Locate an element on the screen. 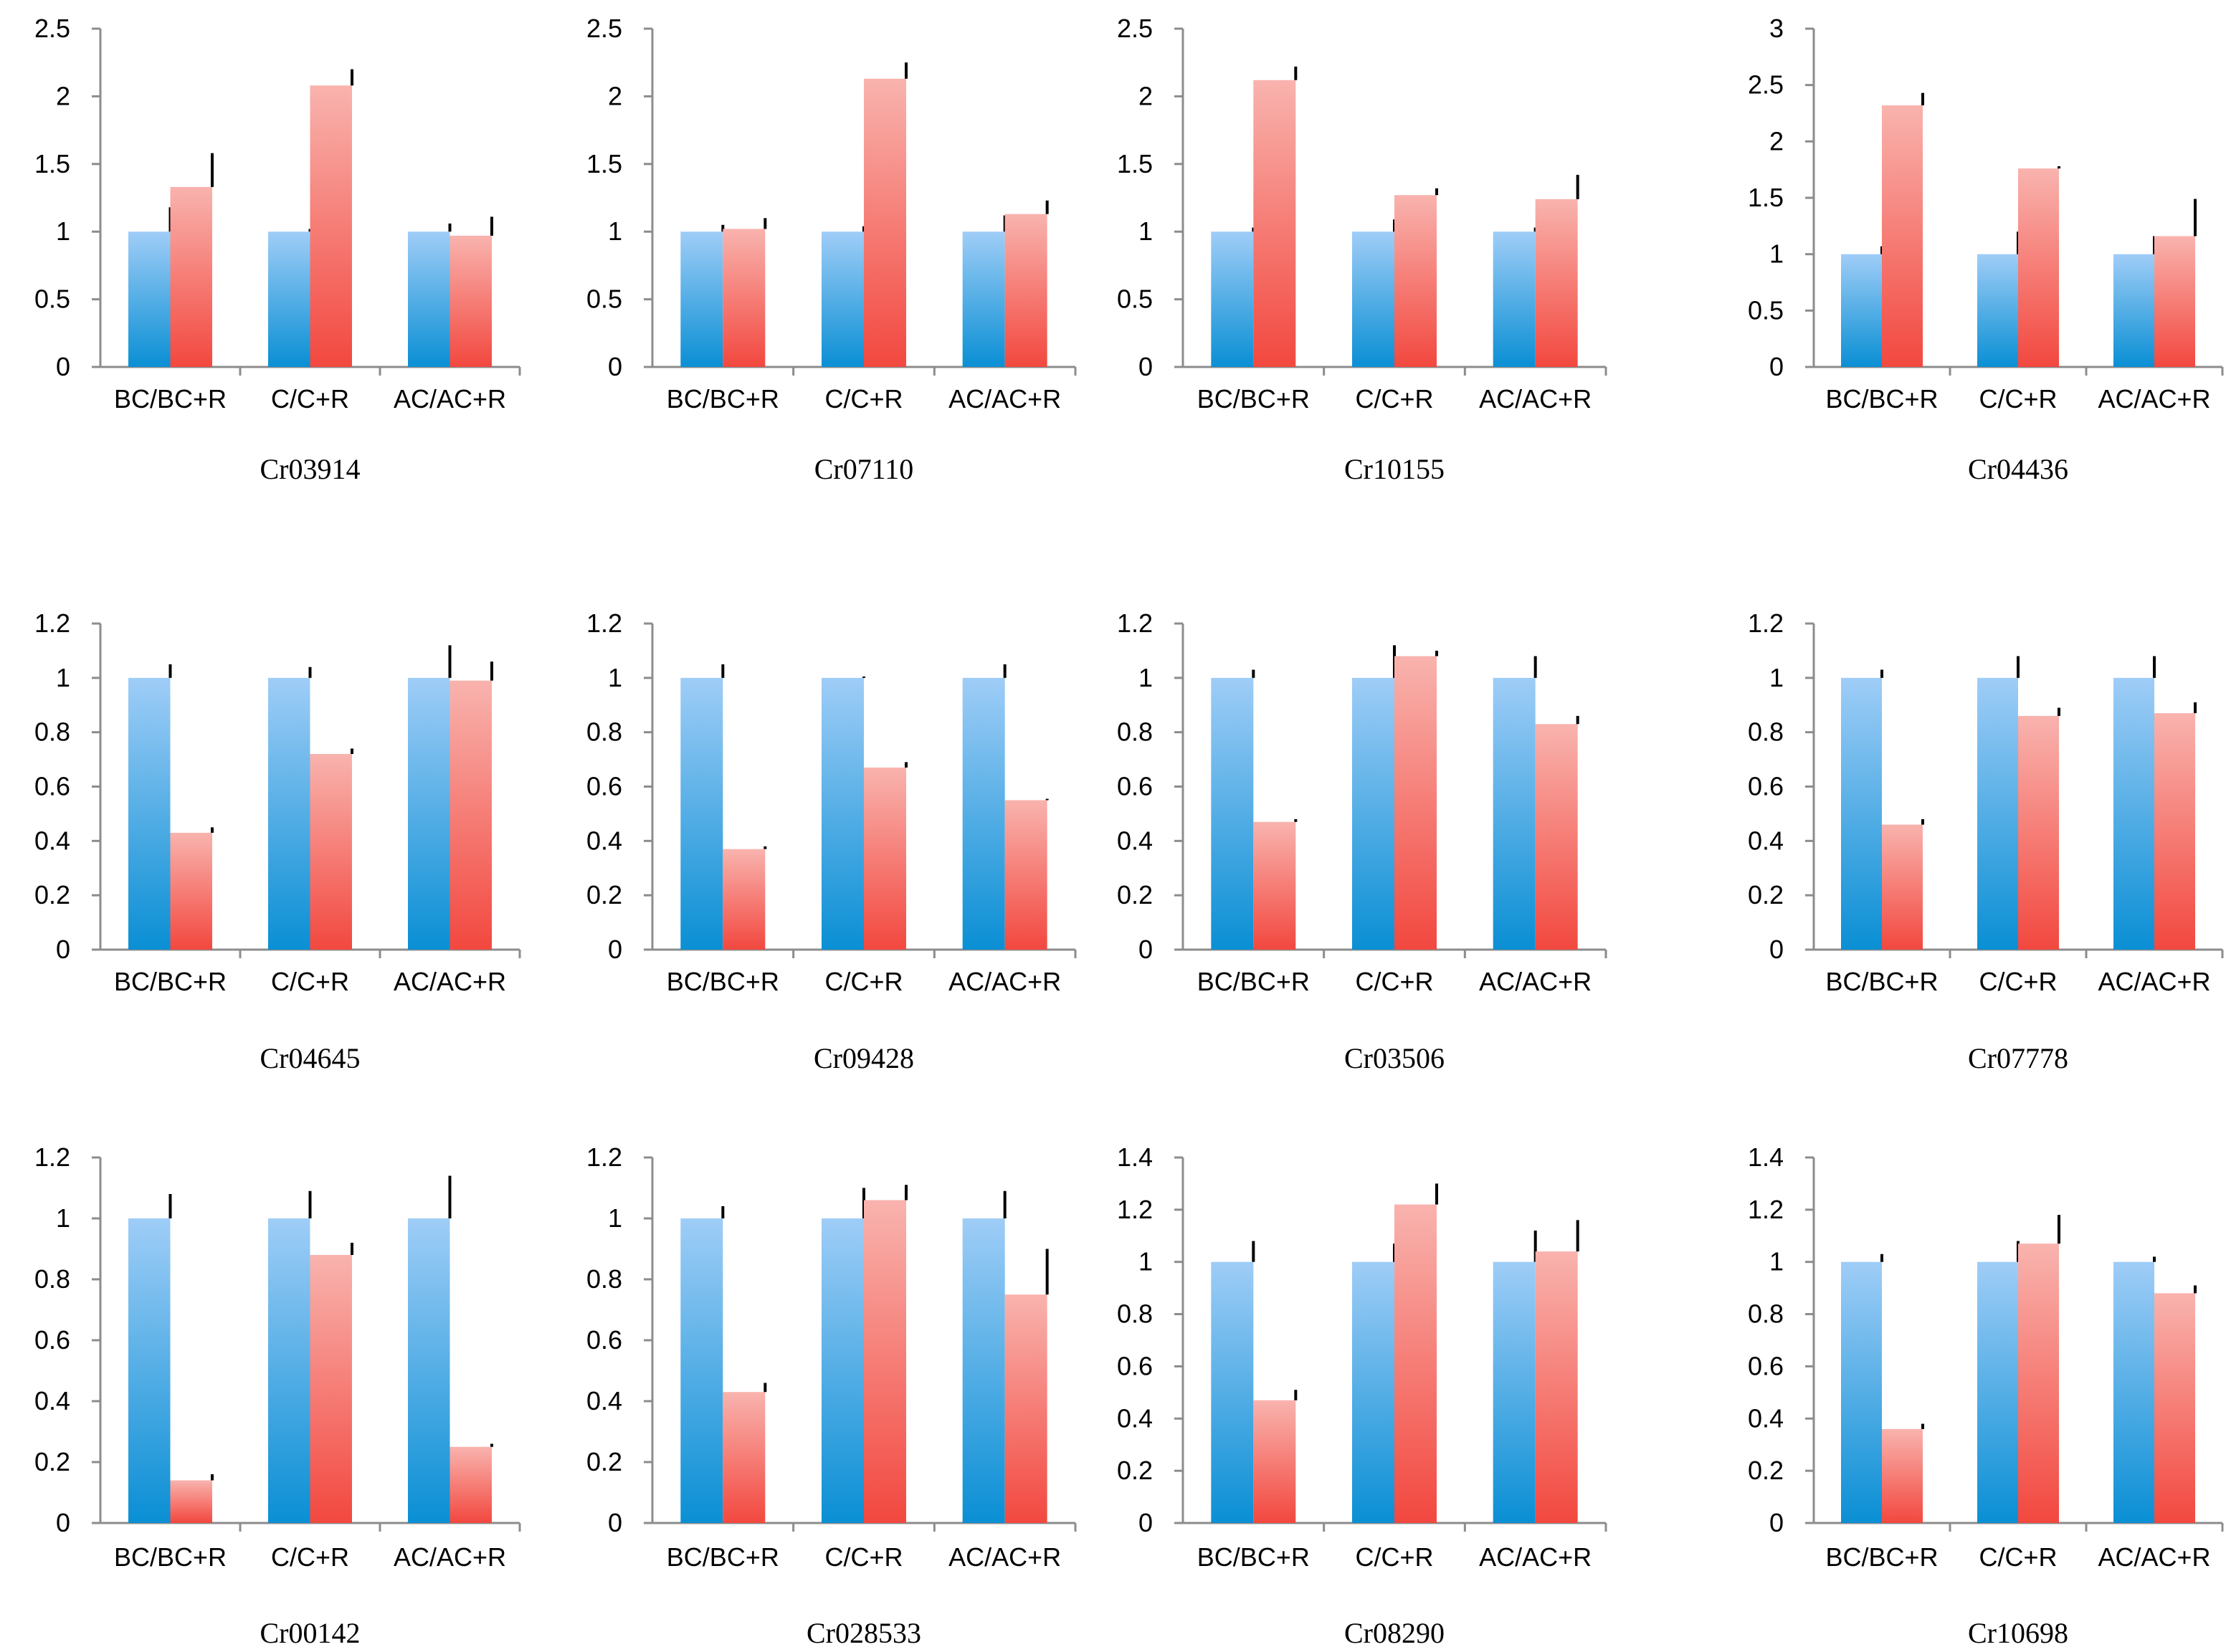 The height and width of the screenshot is (1652, 2226). chart-title: Cr04436 is located at coordinates (2018, 469).